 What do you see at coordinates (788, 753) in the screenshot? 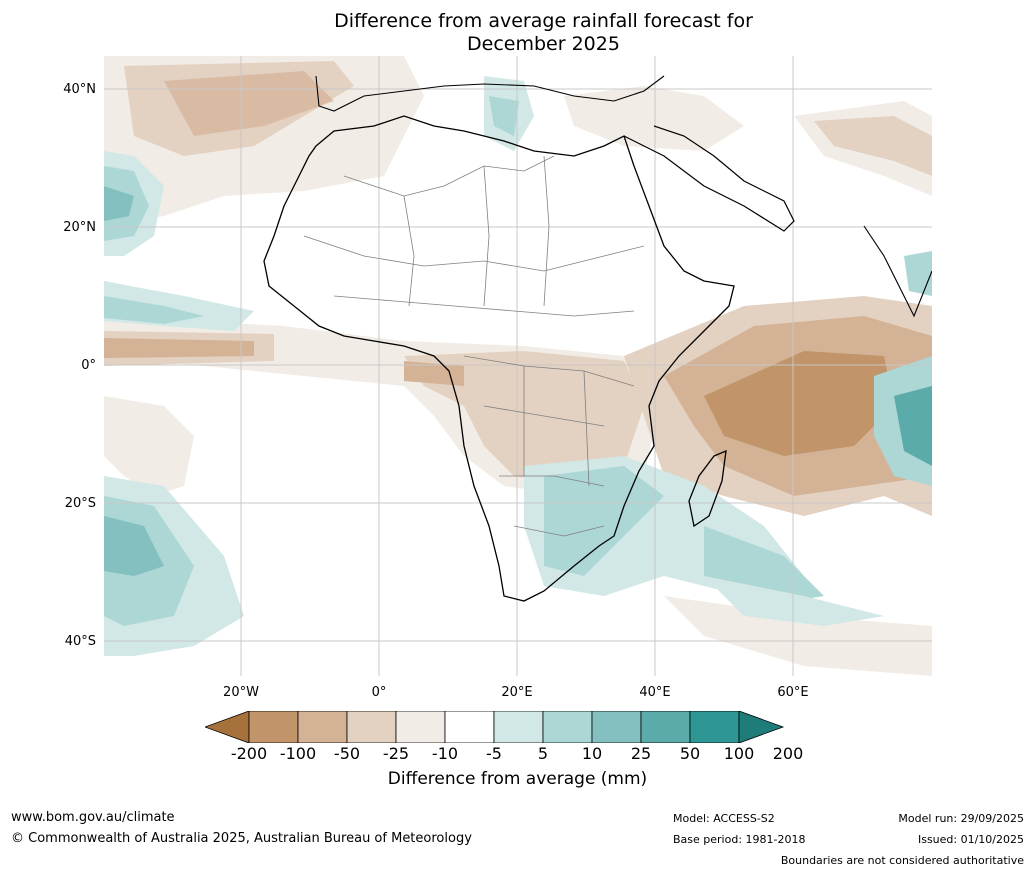
I see `colorbar-tick: 200` at bounding box center [788, 753].